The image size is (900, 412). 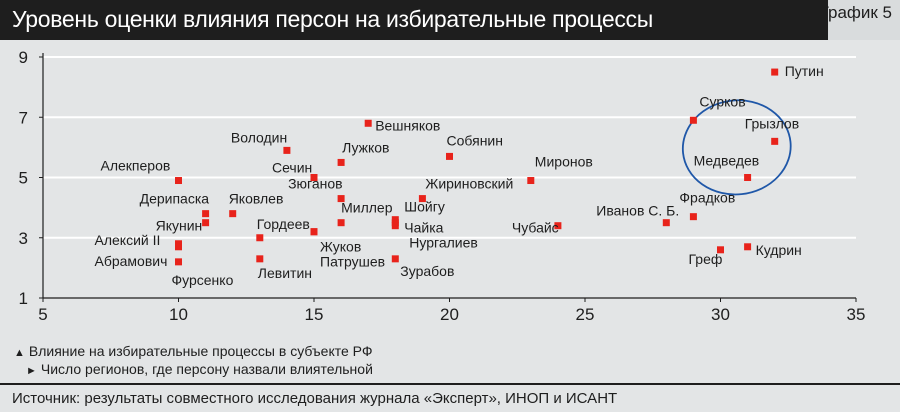 What do you see at coordinates (314, 232) in the screenshot?
I see `point-патрушев` at bounding box center [314, 232].